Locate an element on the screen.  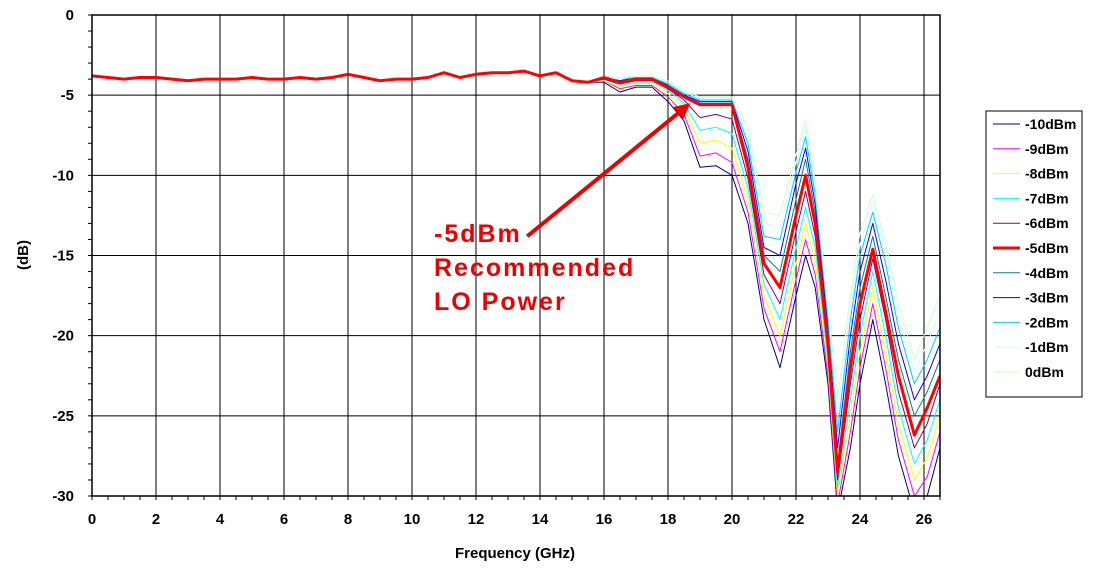
y-tick-label: 0 is located at coordinates (70, 15).